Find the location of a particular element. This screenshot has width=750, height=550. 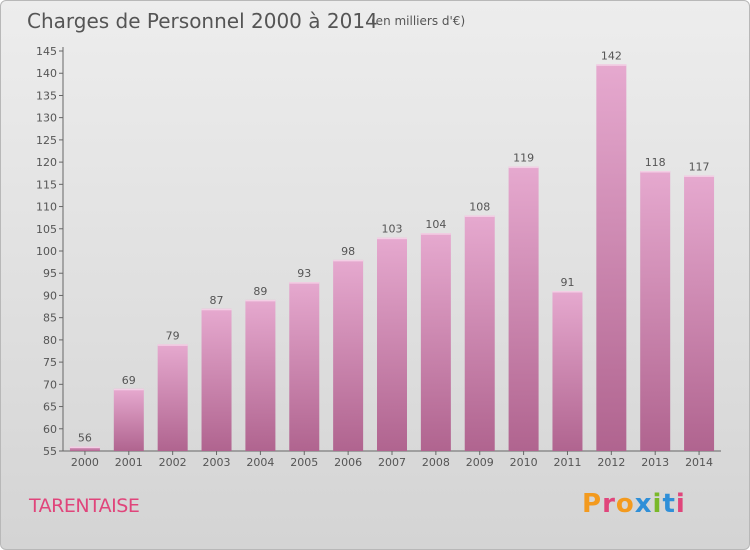

bar-2006 is located at coordinates (348, 355).